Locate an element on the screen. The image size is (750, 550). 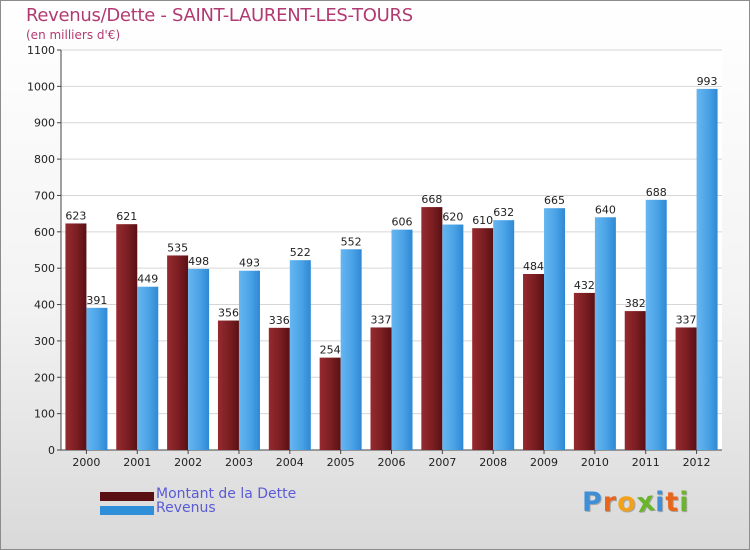
data-label-revenus-2004: 522 is located at coordinates (300, 252).